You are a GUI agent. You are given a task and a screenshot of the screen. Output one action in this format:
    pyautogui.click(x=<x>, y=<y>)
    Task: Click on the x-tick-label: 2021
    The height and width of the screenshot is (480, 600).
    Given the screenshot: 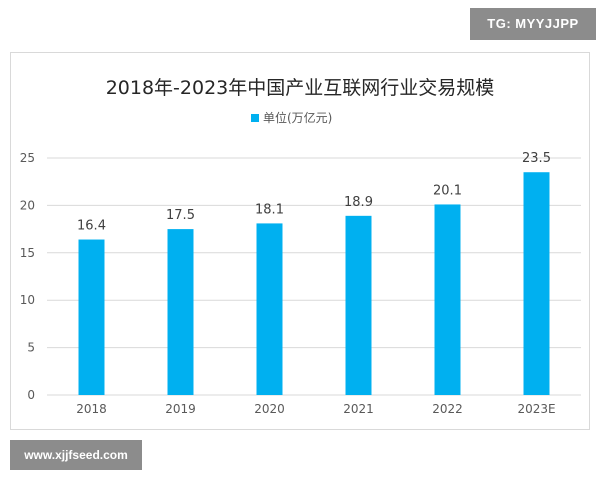 What is the action you would take?
    pyautogui.click(x=358, y=409)
    